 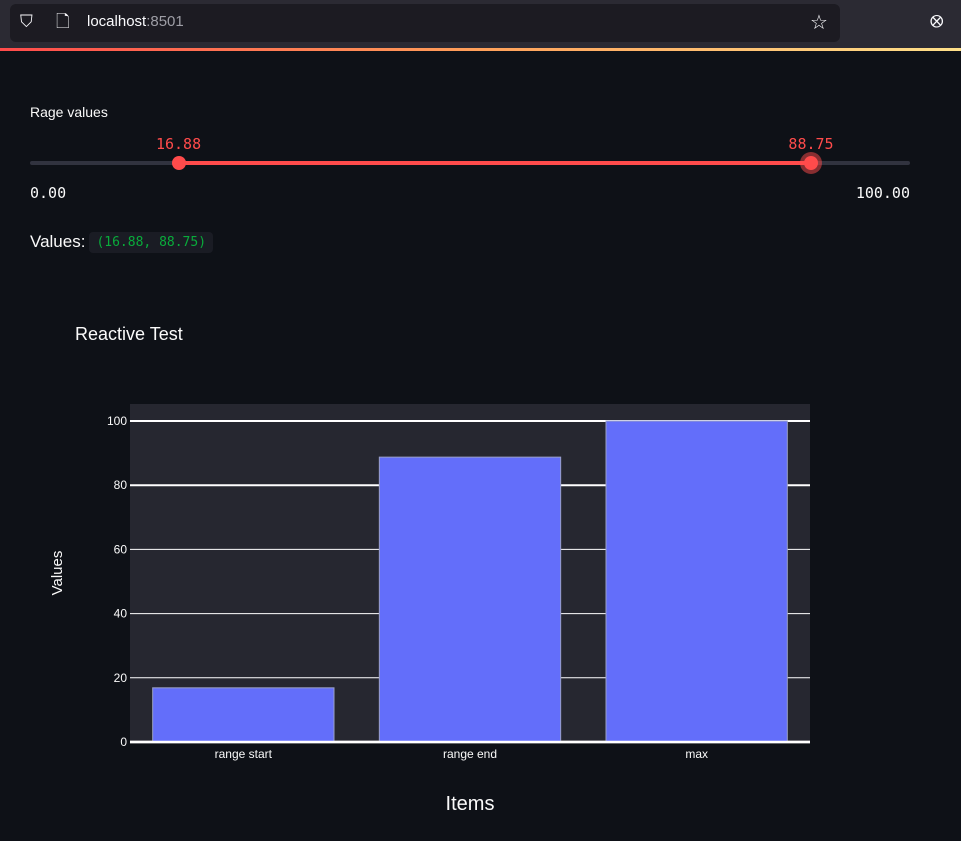 What do you see at coordinates (57, 573) in the screenshot?
I see `y-axis-title: Values` at bounding box center [57, 573].